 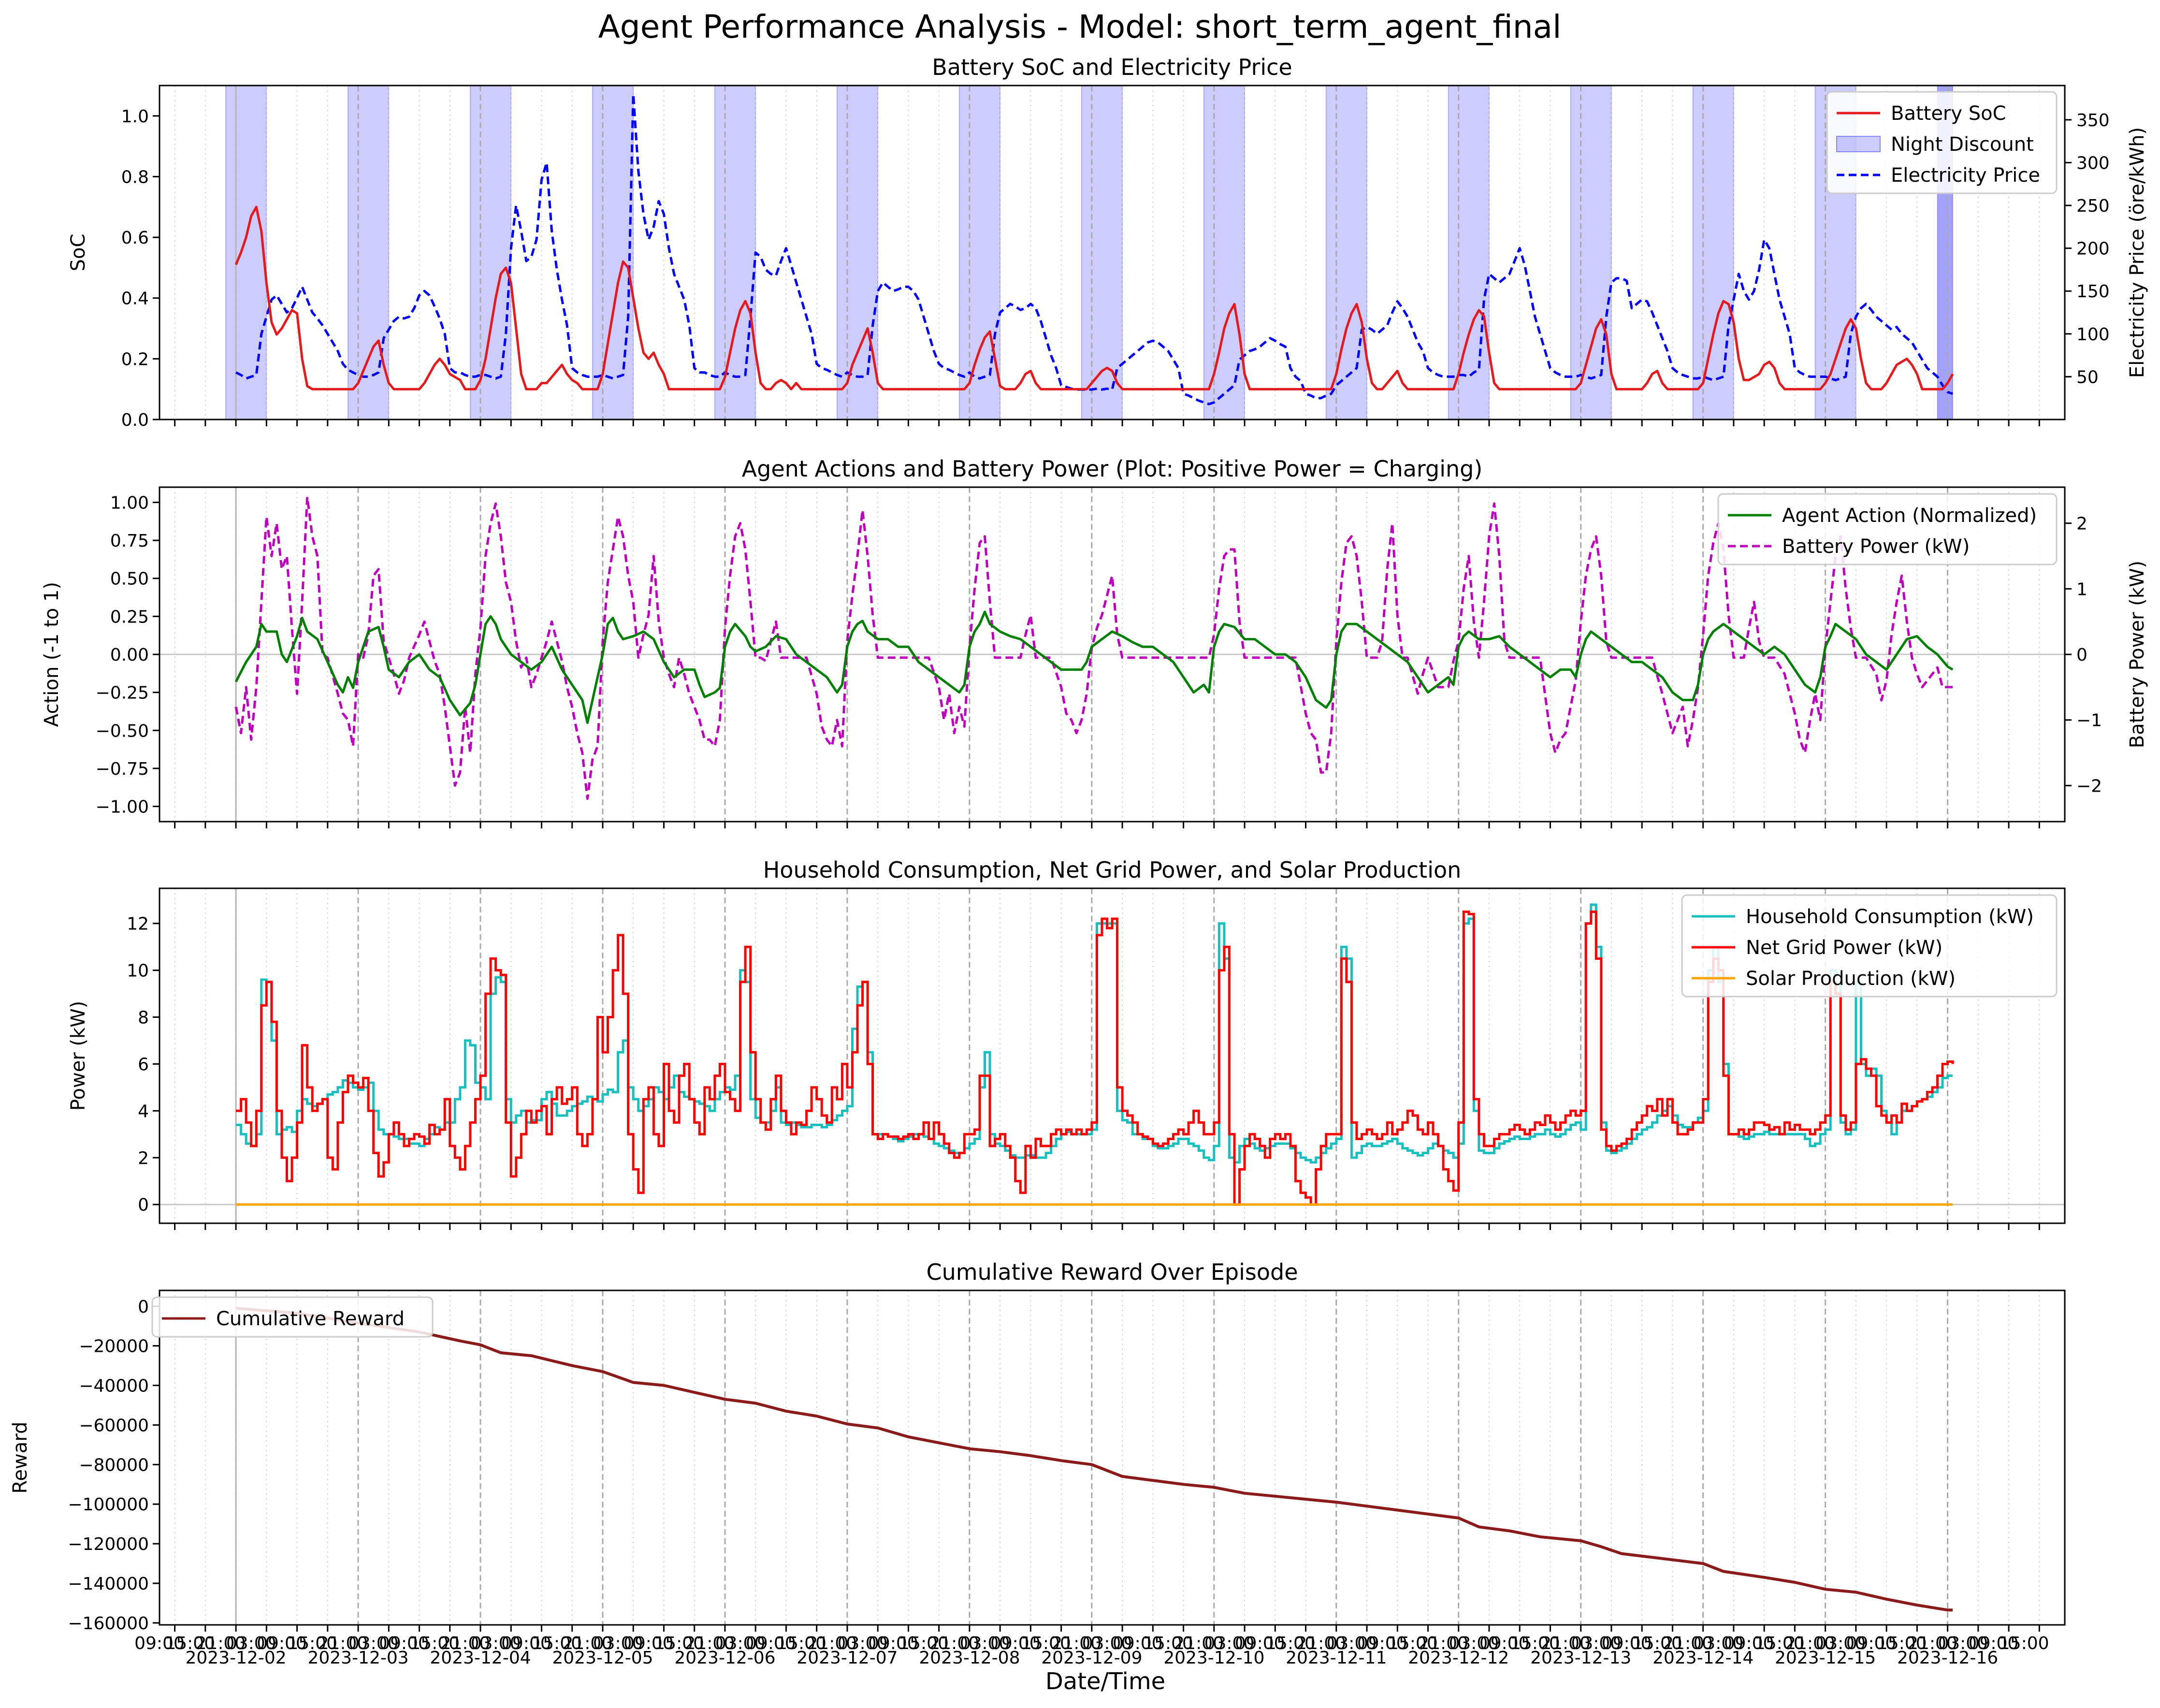 I want to click on y-tick-label: −0.25, so click(x=122, y=693).